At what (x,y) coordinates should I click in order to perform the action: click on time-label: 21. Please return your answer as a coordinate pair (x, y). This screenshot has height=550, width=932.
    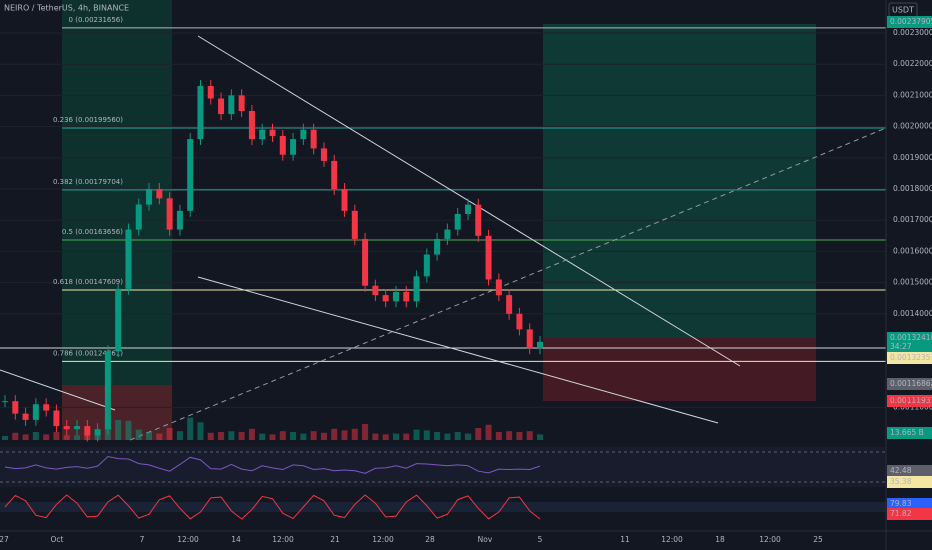
    Looking at the image, I should click on (335, 539).